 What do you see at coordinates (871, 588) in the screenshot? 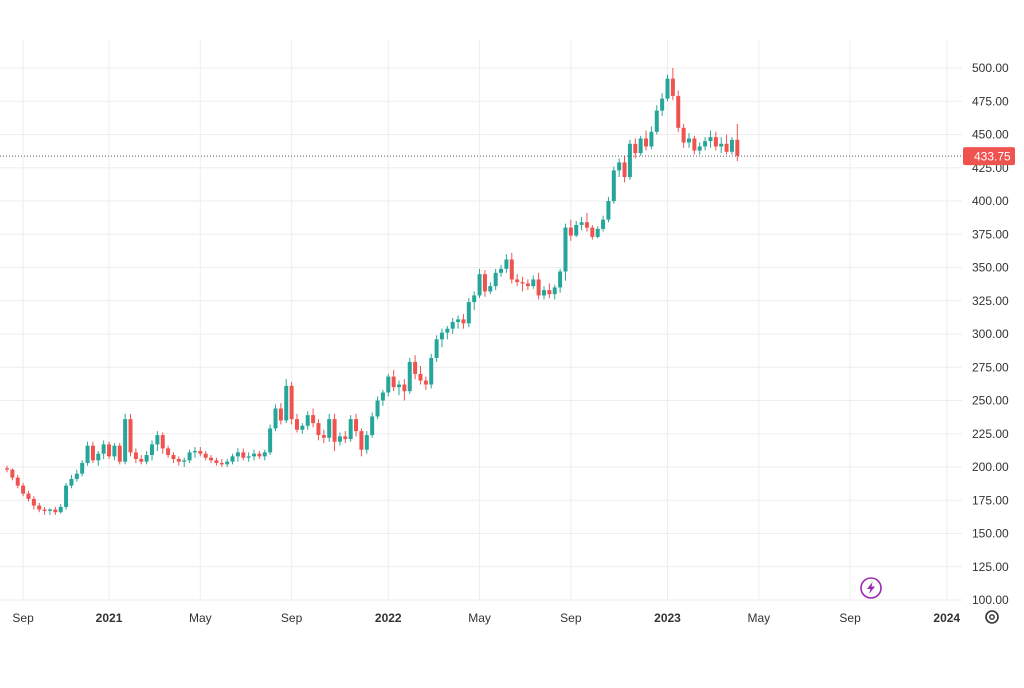
I see `lightning-badge` at bounding box center [871, 588].